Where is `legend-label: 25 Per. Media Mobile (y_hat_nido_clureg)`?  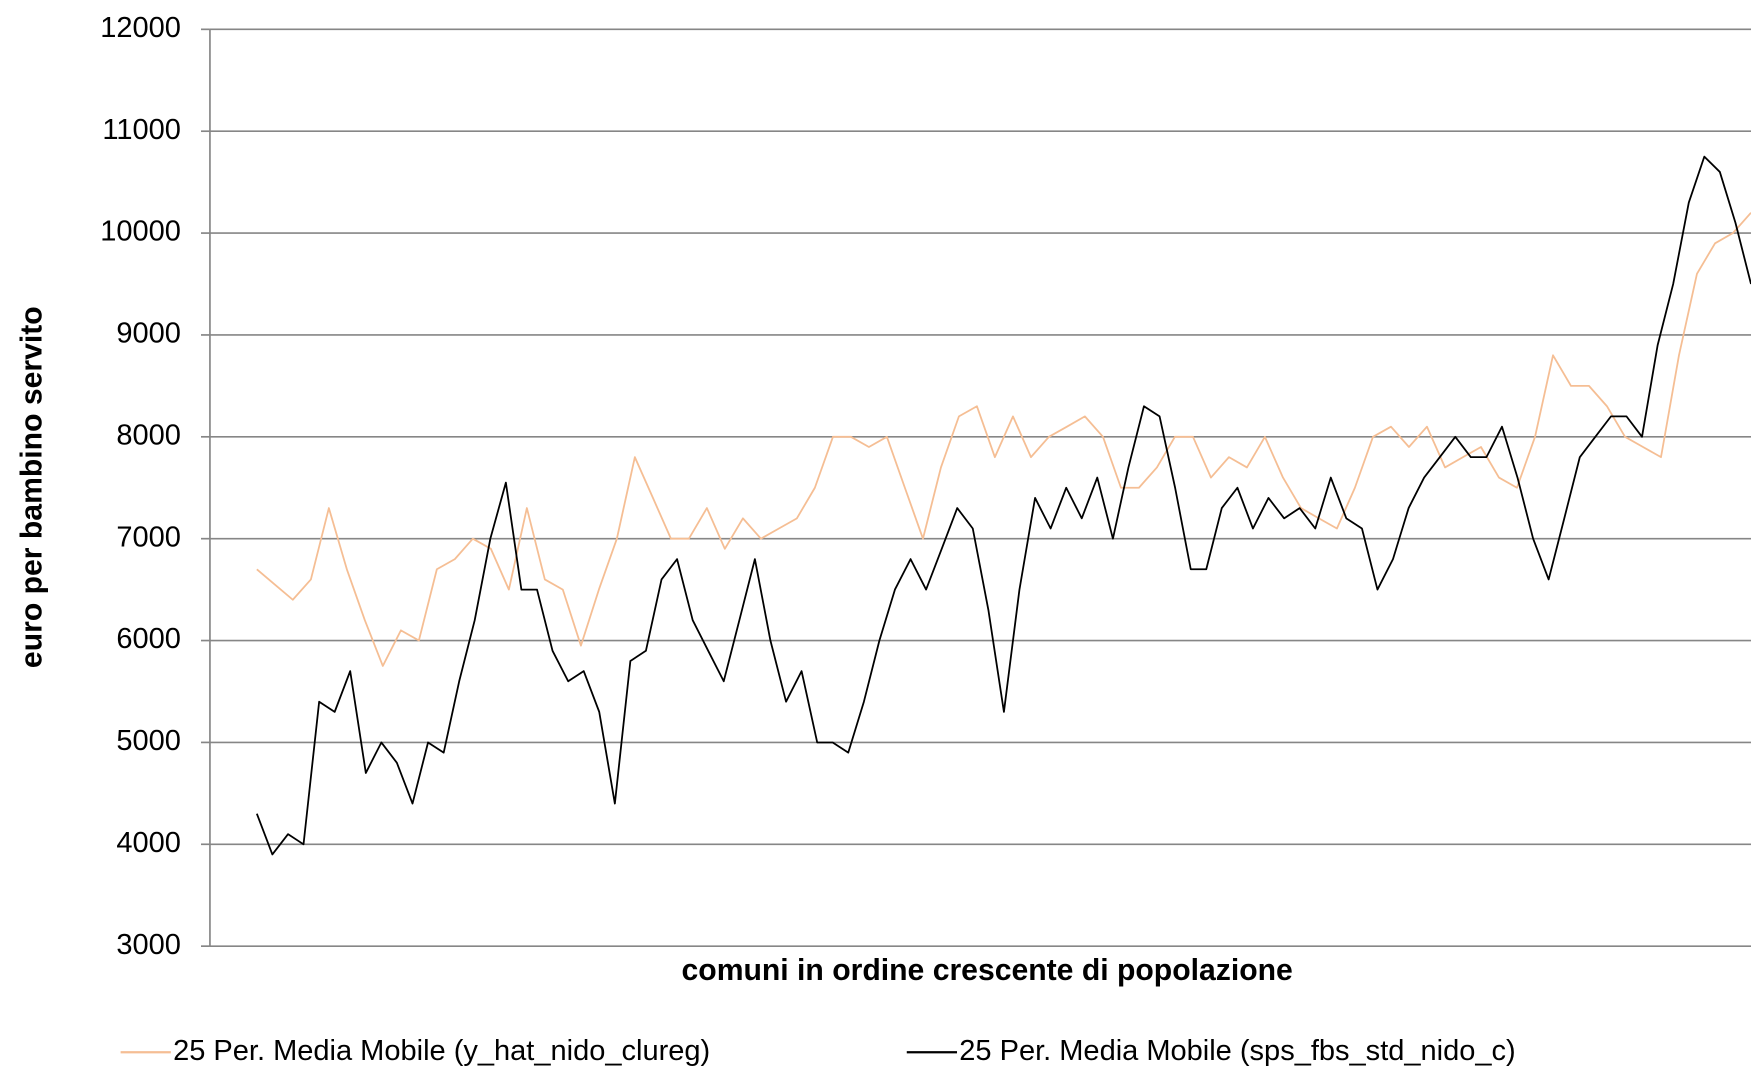 legend-label: 25 Per. Media Mobile (y_hat_nido_clureg) is located at coordinates (441, 1051).